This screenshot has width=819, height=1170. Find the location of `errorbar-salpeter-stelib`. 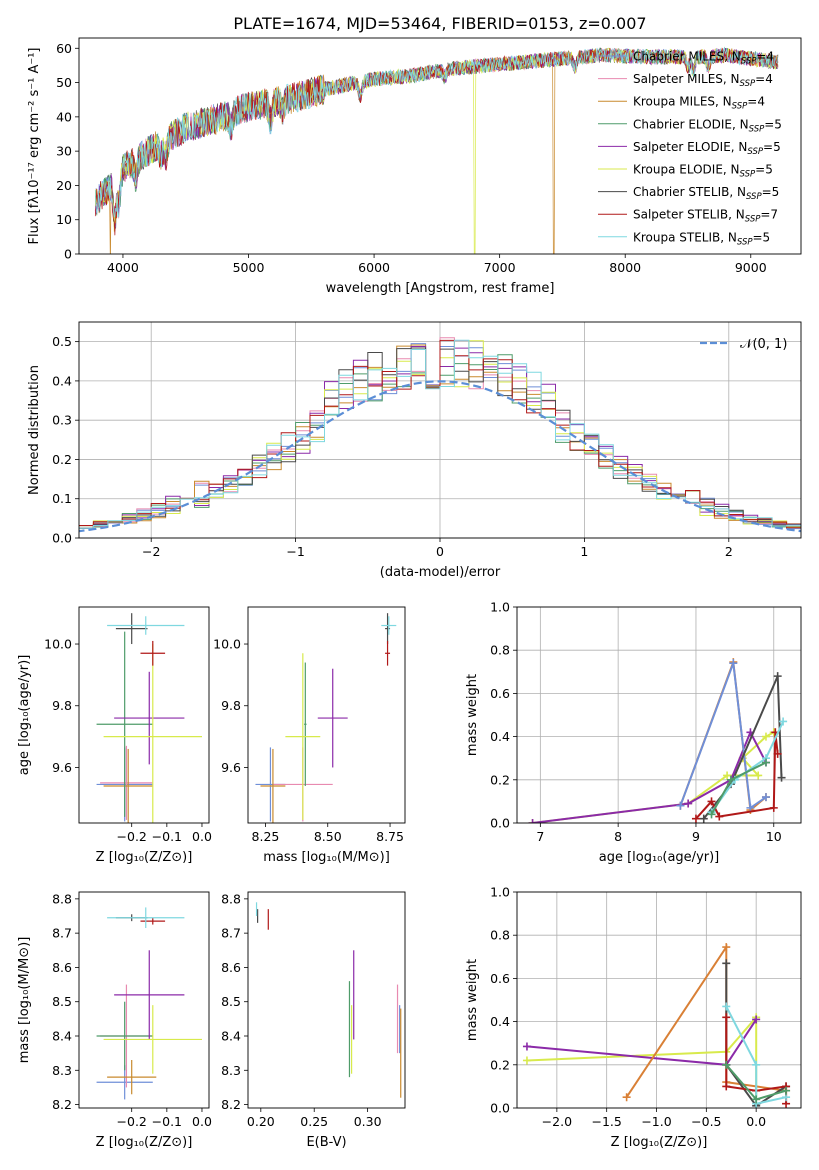

errorbar-salpeter-stelib is located at coordinates (153, 653).